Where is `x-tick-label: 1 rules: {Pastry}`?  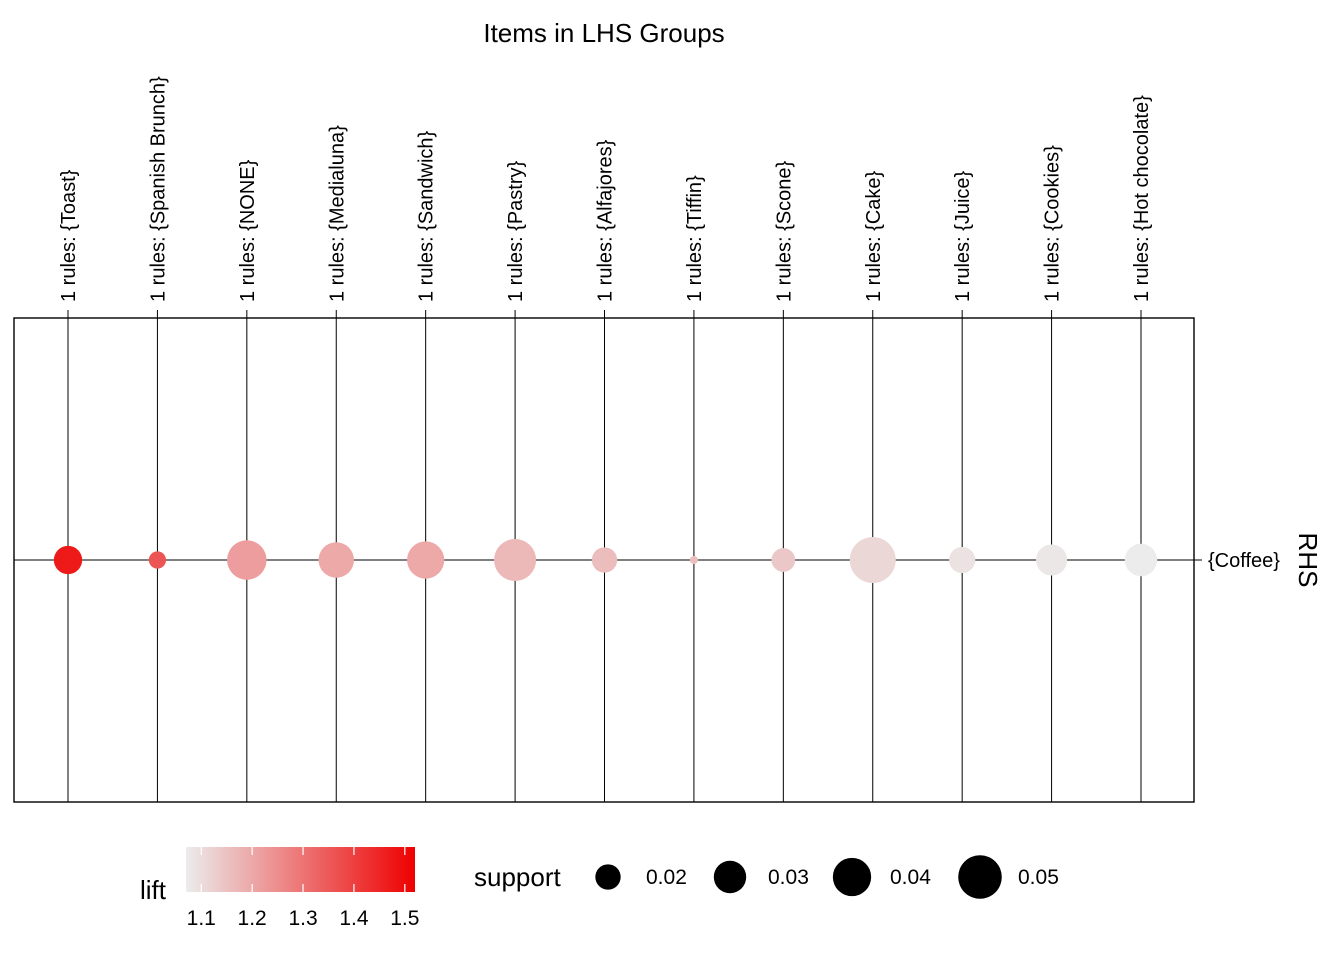 x-tick-label: 1 rules: {Pastry} is located at coordinates (516, 231).